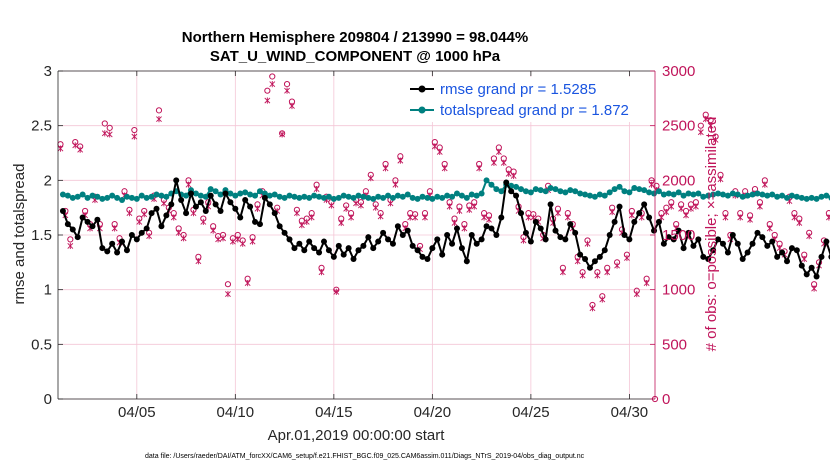 The height and width of the screenshot is (470, 830). Describe the element at coordinates (357, 435) in the screenshot. I see `x-axis-label: Apr.01,2019 00:00:00 start` at that location.